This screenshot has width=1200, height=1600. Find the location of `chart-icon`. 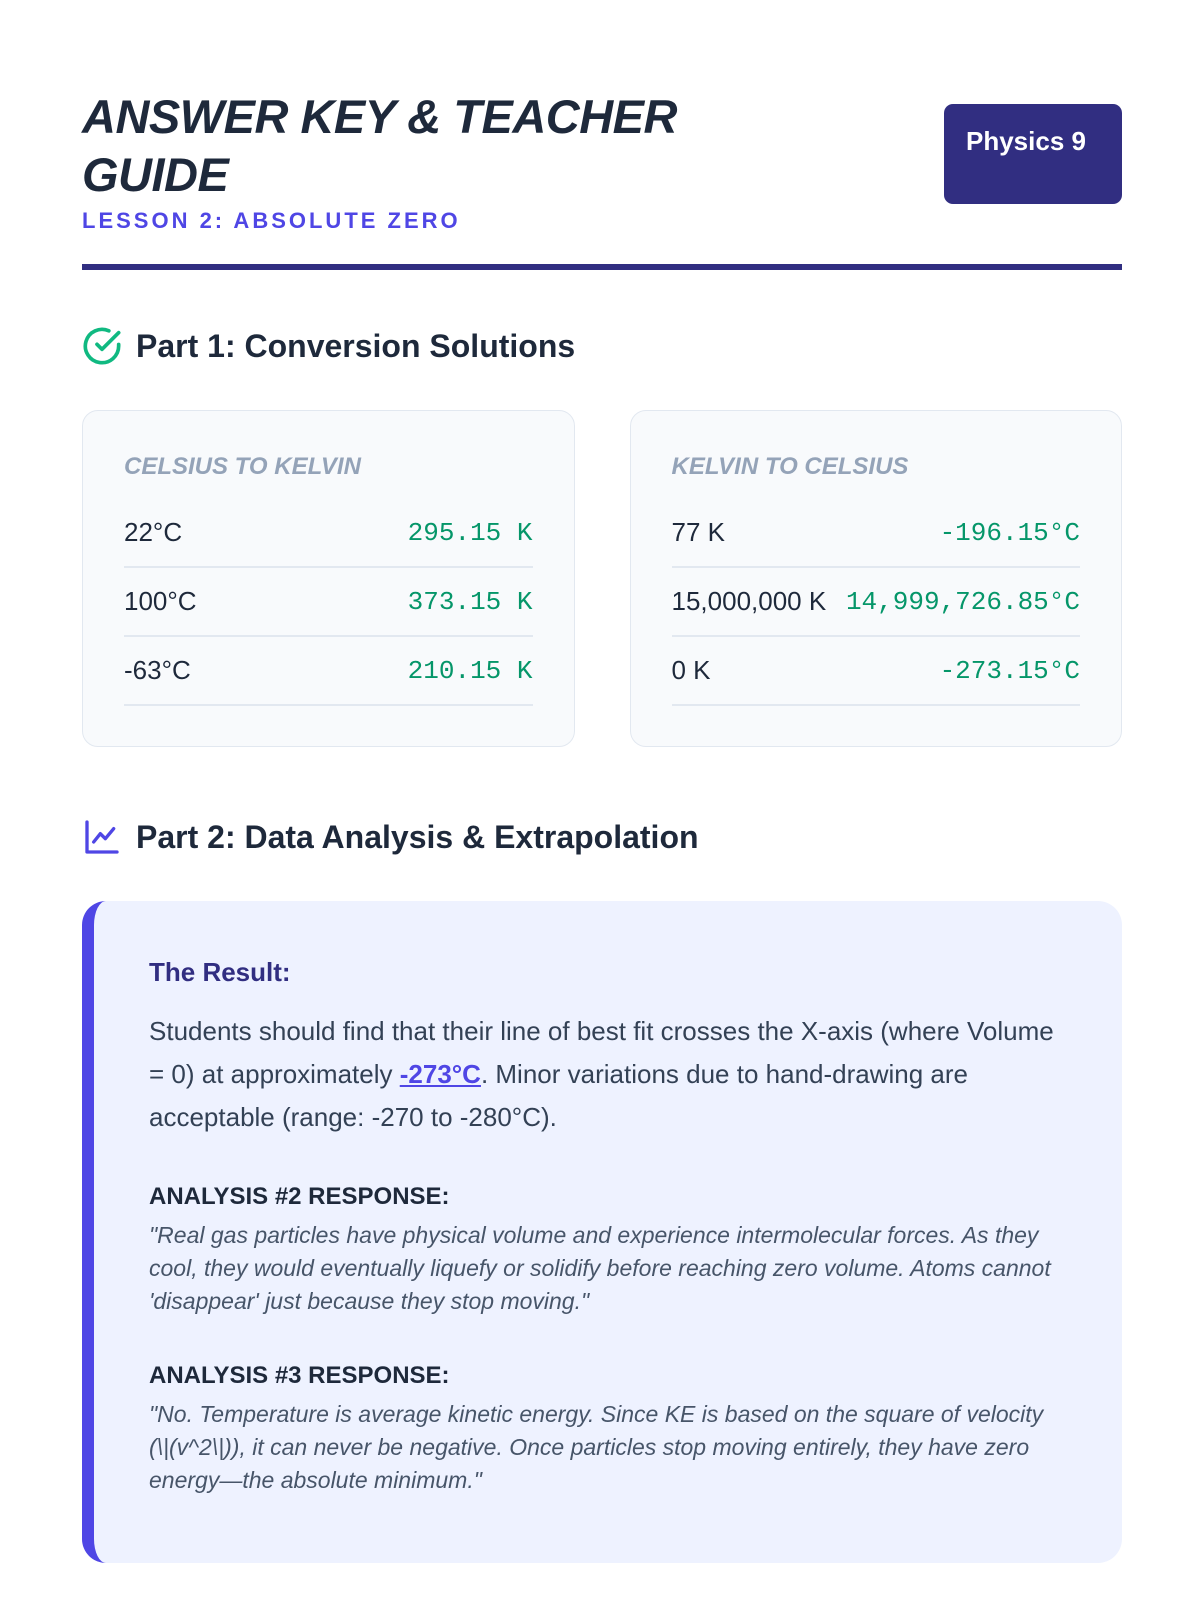

chart-icon is located at coordinates (102, 837).